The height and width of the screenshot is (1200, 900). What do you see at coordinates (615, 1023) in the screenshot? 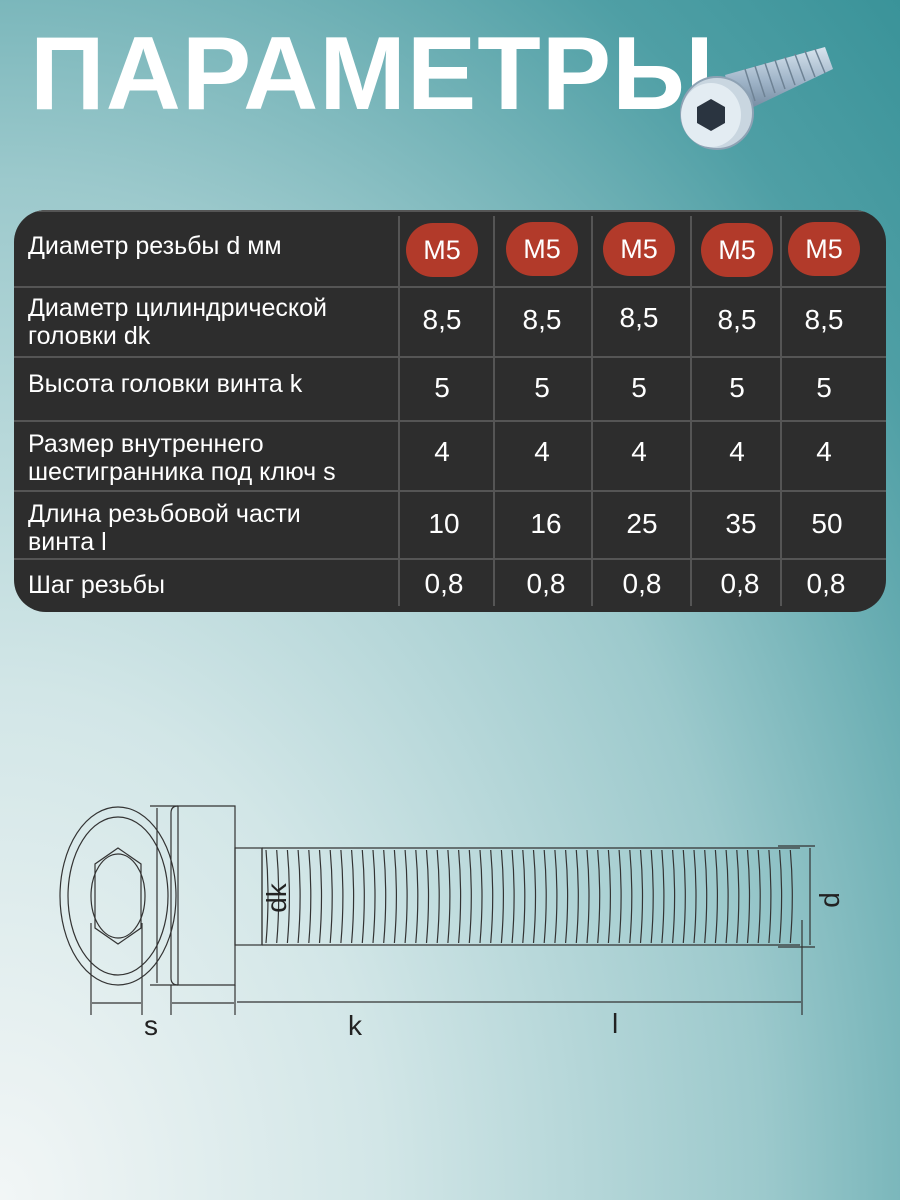
I see `dimension-l-label: l` at bounding box center [615, 1023].